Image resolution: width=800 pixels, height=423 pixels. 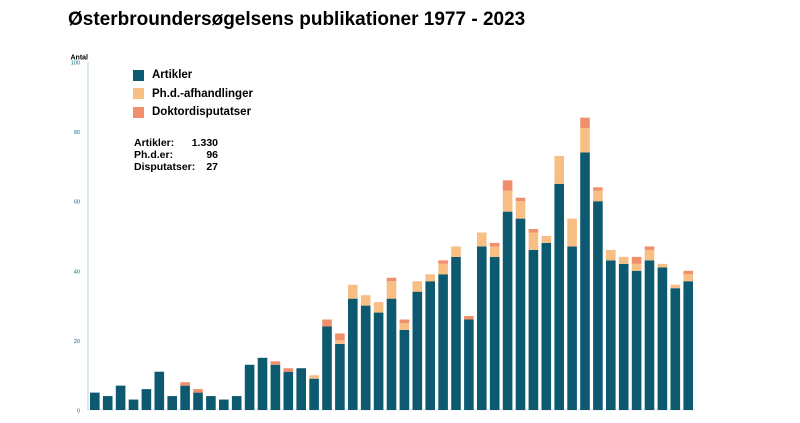 I want to click on legend-swatch-doktor, so click(x=138, y=112).